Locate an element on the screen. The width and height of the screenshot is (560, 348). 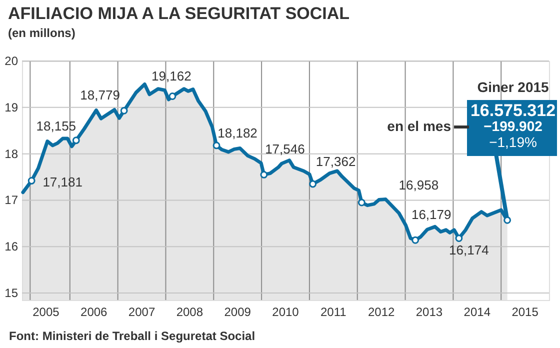
annotation: −1,19% is located at coordinates (513, 142).